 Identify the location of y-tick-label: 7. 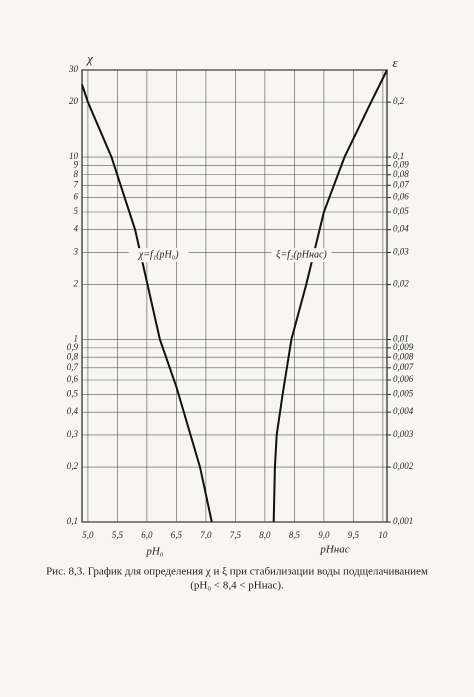
(76, 184).